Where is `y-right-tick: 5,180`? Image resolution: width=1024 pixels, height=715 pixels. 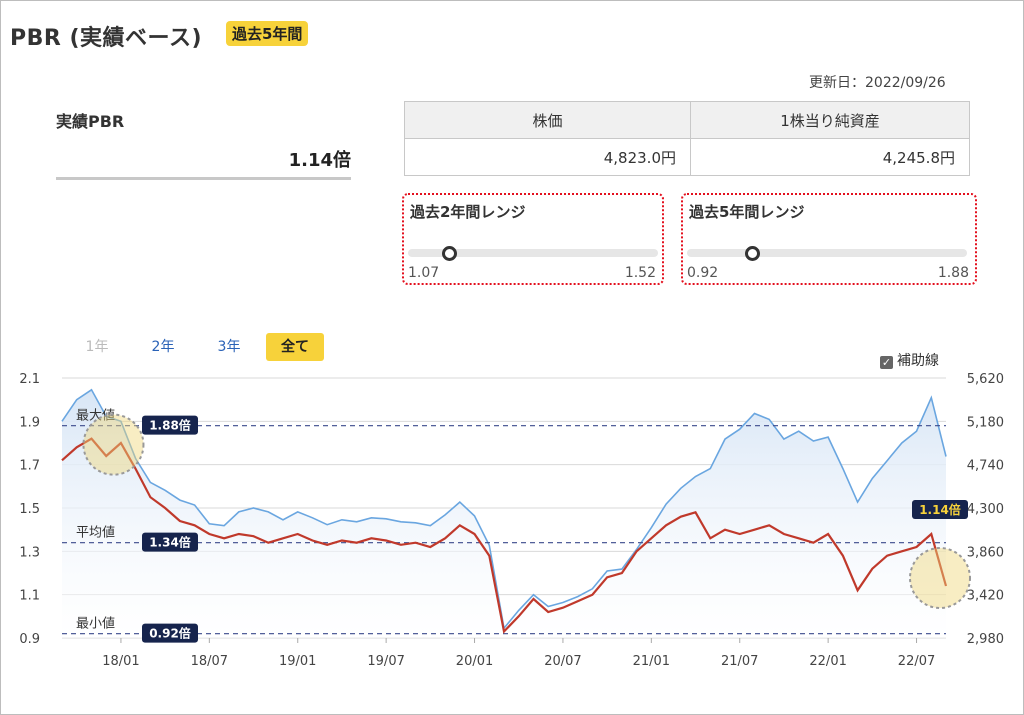
y-right-tick: 5,180 is located at coordinates (985, 422).